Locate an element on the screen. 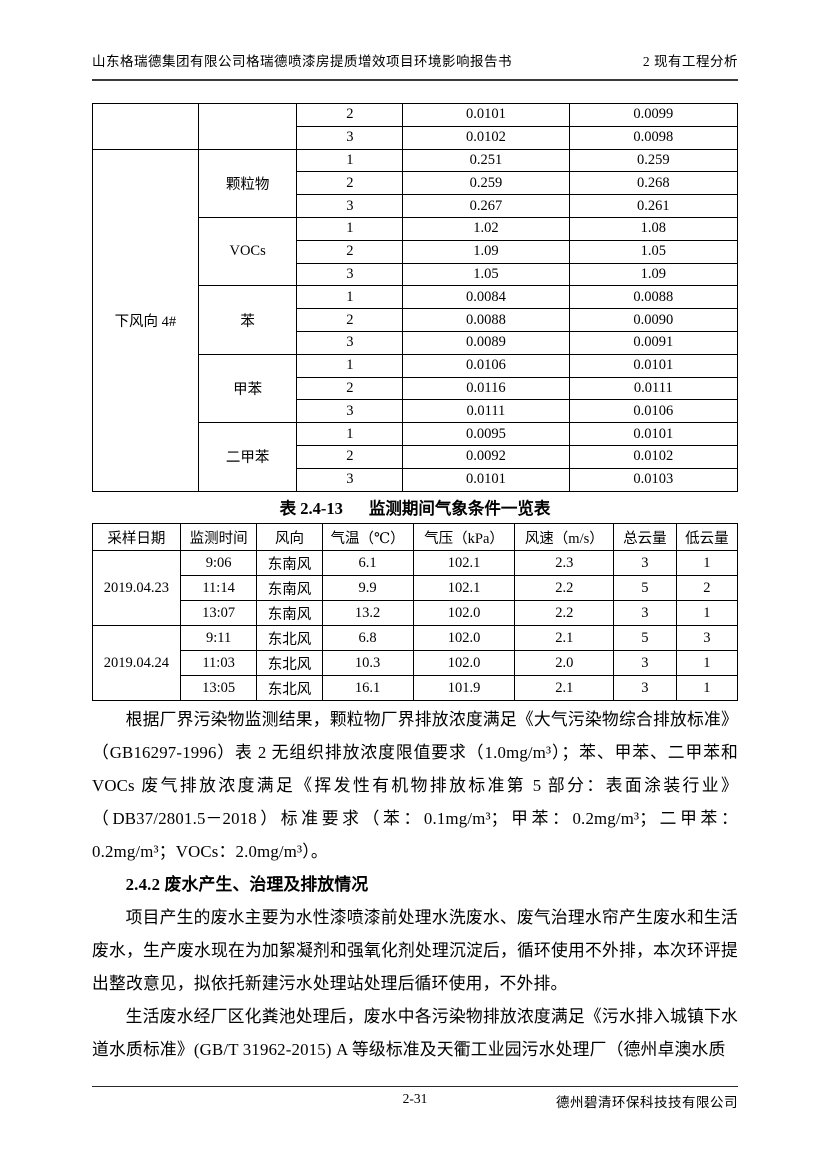 This screenshot has height=1169, width=827. date-cell: 2019.04.23 is located at coordinates (136, 588).